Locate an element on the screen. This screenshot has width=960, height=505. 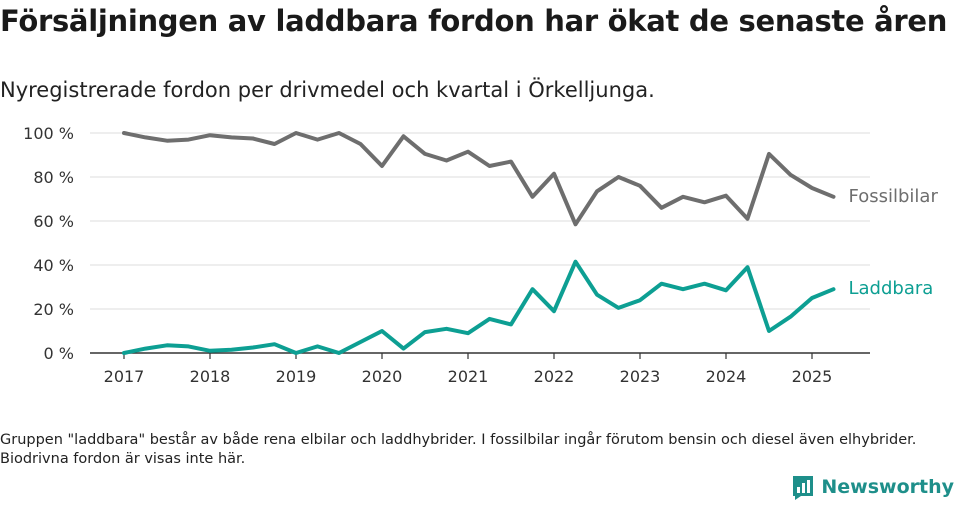
x-tick-label: 2023 is located at coordinates (640, 376).